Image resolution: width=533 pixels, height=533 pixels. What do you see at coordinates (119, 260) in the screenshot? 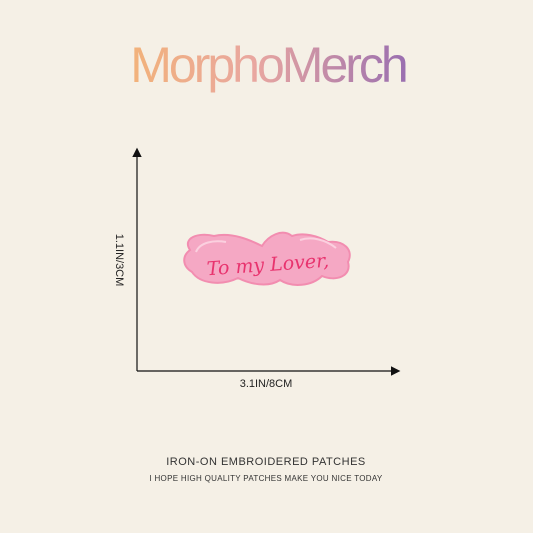
I see `height-label: 1.1IN/3CM` at bounding box center [119, 260].